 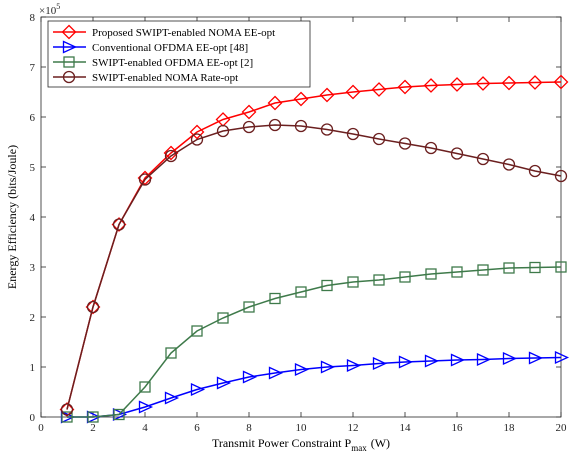 I want to click on legend-entry: Conventional OFDMA EE-opt [48], so click(x=150, y=47).